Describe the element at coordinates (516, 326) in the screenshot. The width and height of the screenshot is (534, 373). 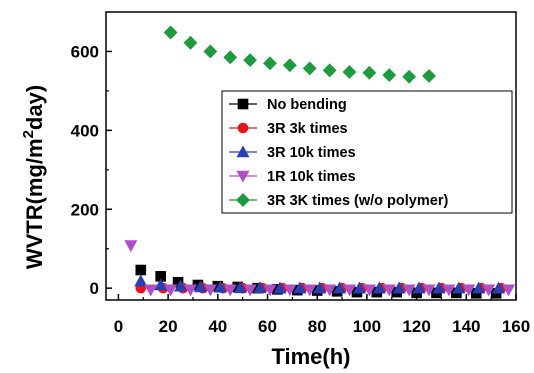
I see `x-tick-label: 160` at that location.